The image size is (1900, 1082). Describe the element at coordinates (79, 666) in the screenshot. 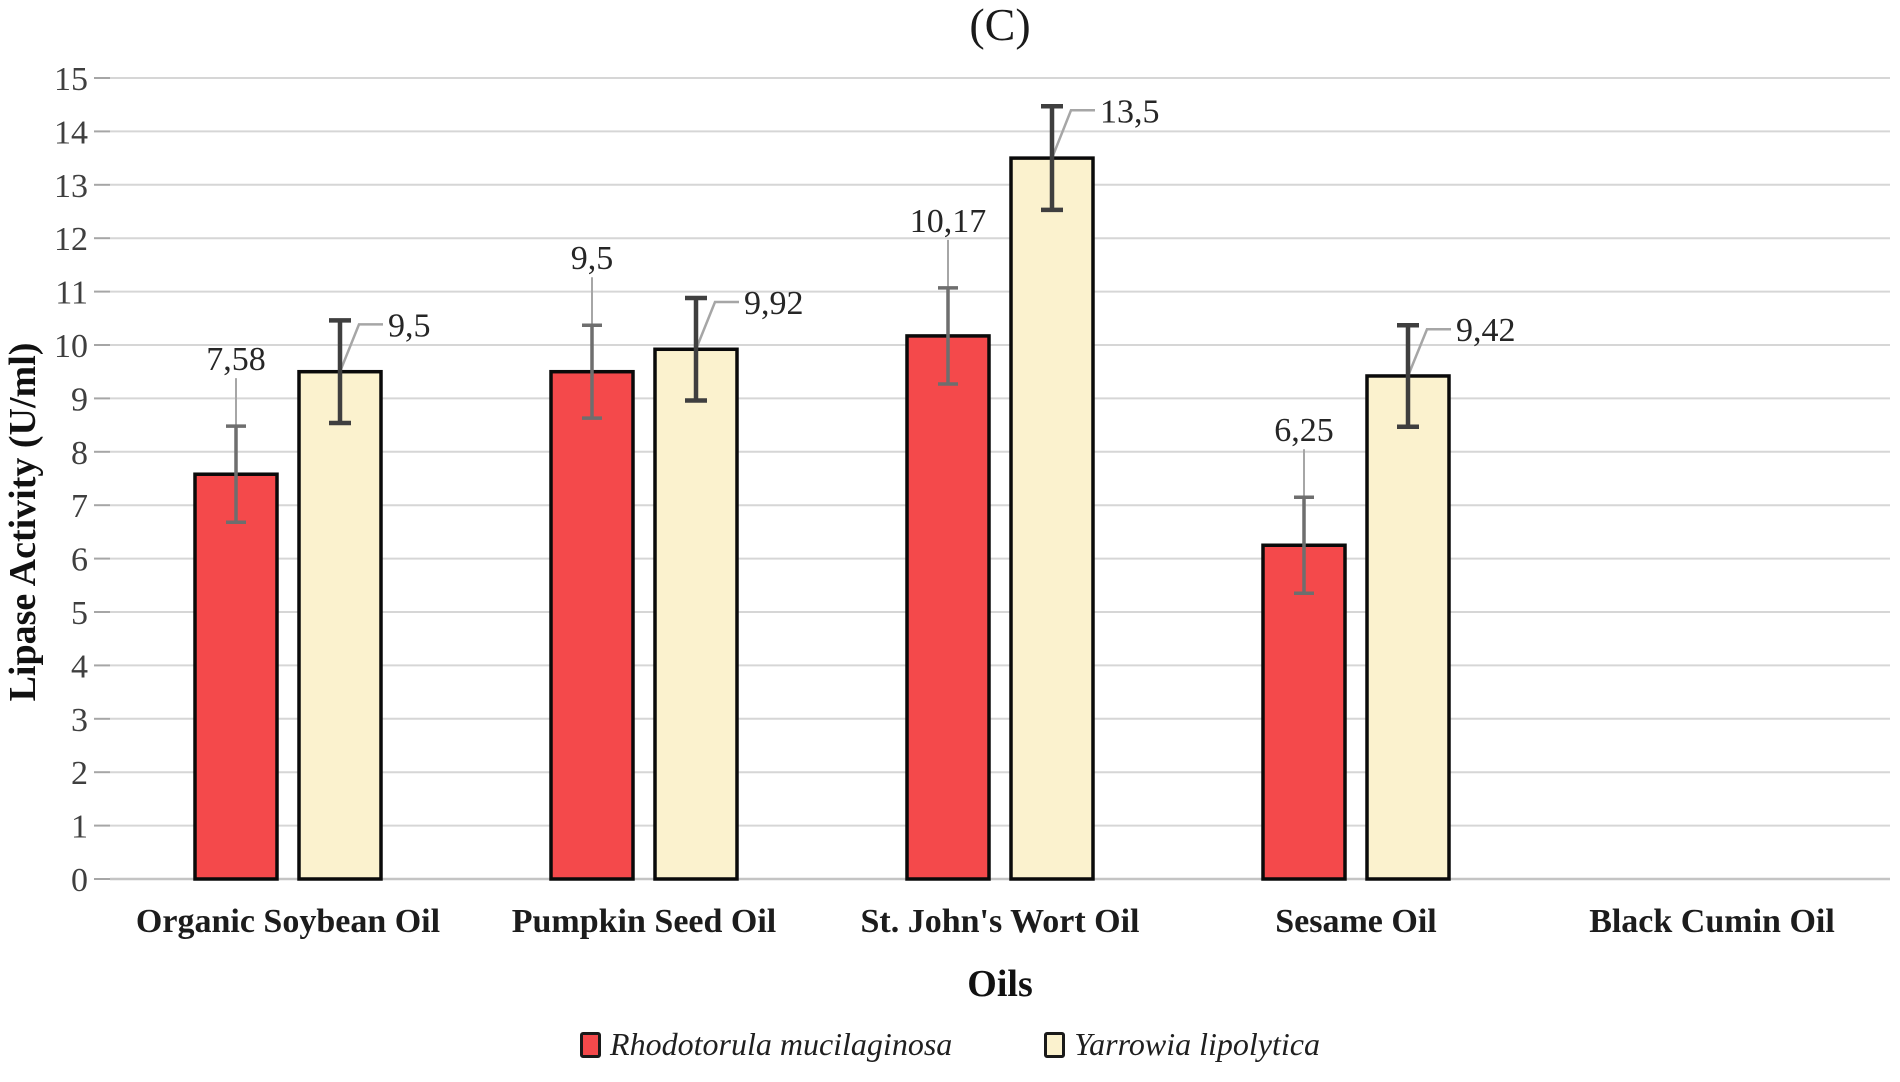

I see `y-tick-label: 4` at that location.